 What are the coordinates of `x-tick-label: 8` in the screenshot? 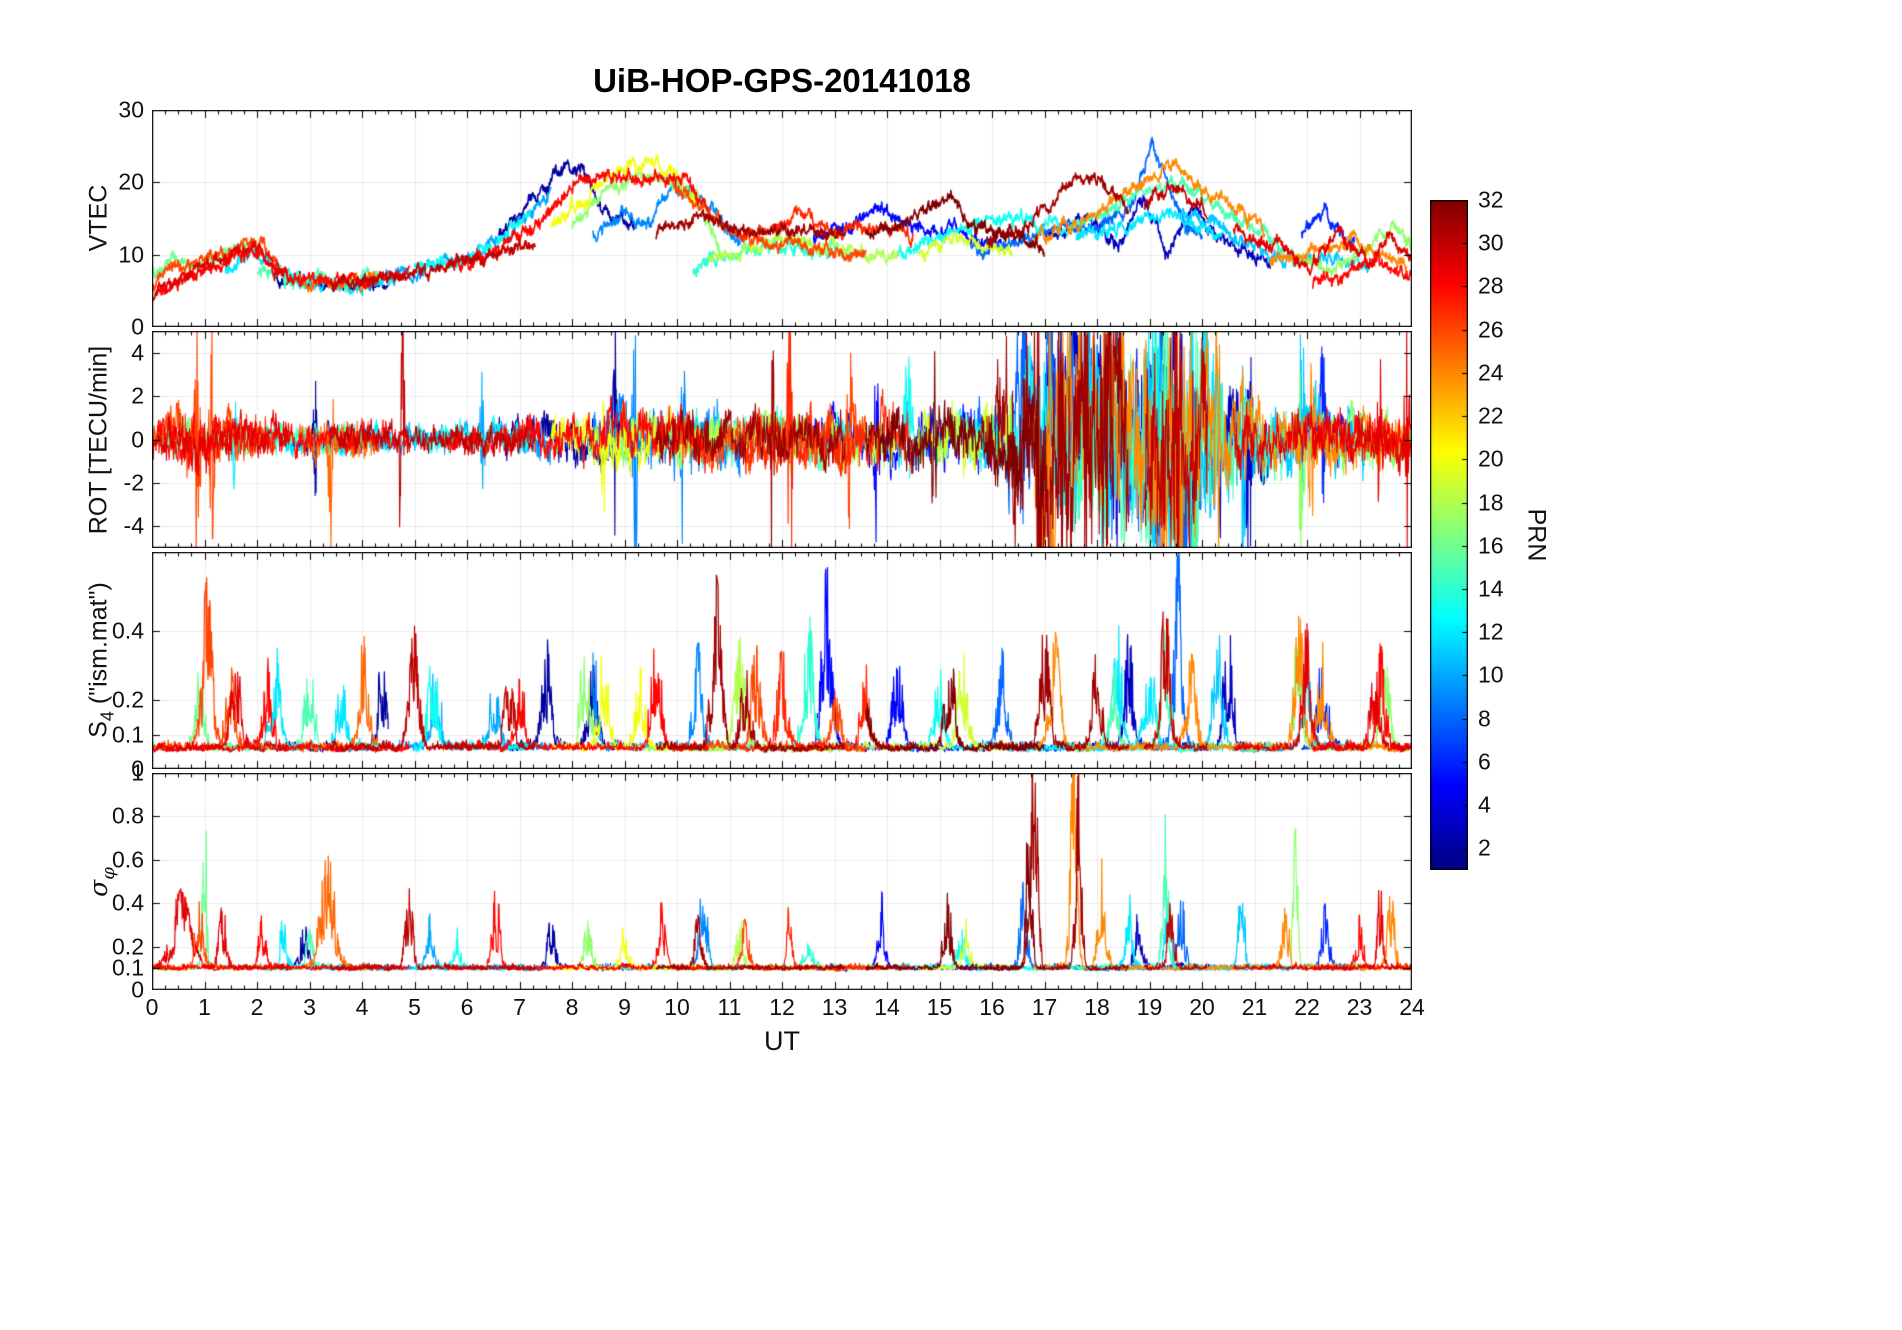 It's located at (572, 1007).